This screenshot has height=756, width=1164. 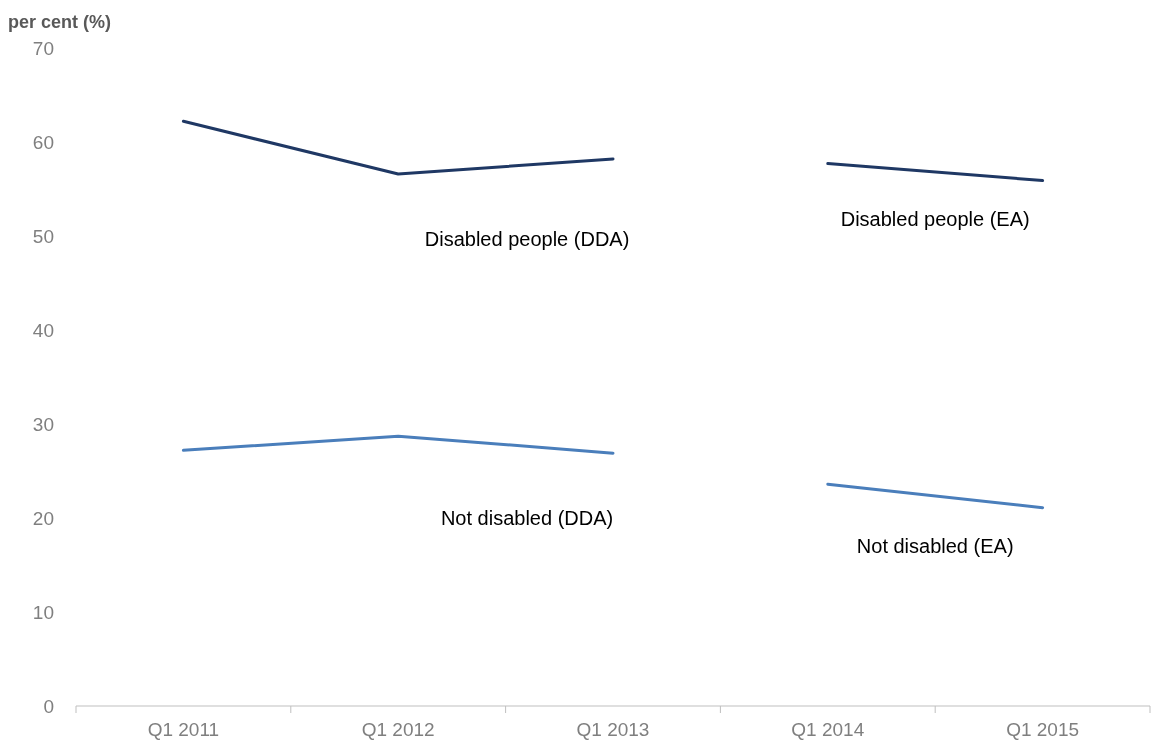 What do you see at coordinates (935, 545) in the screenshot?
I see `series-label: Not disabled (EA)` at bounding box center [935, 545].